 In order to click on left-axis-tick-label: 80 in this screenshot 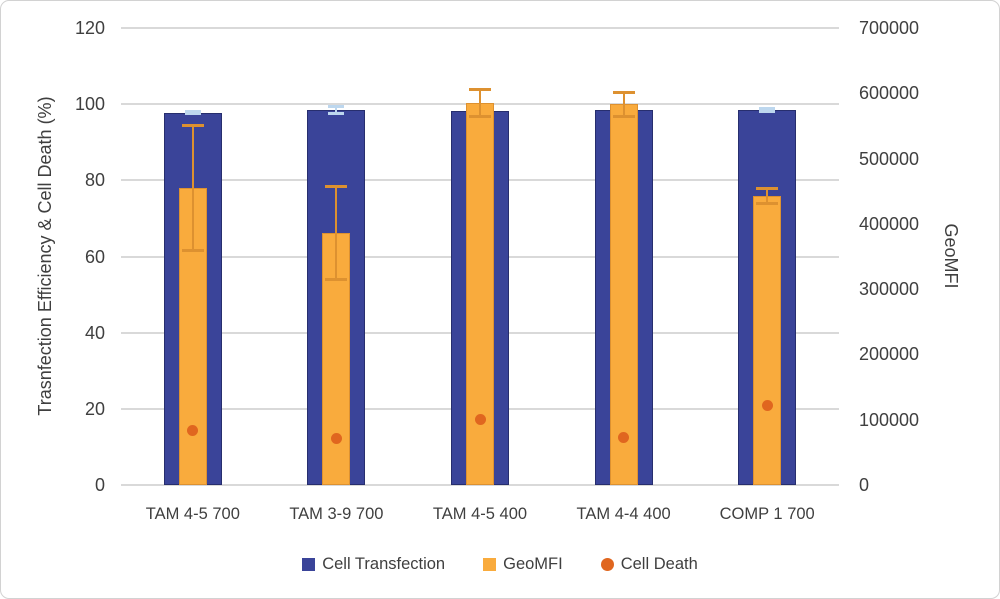, I will do `click(94, 180)`.